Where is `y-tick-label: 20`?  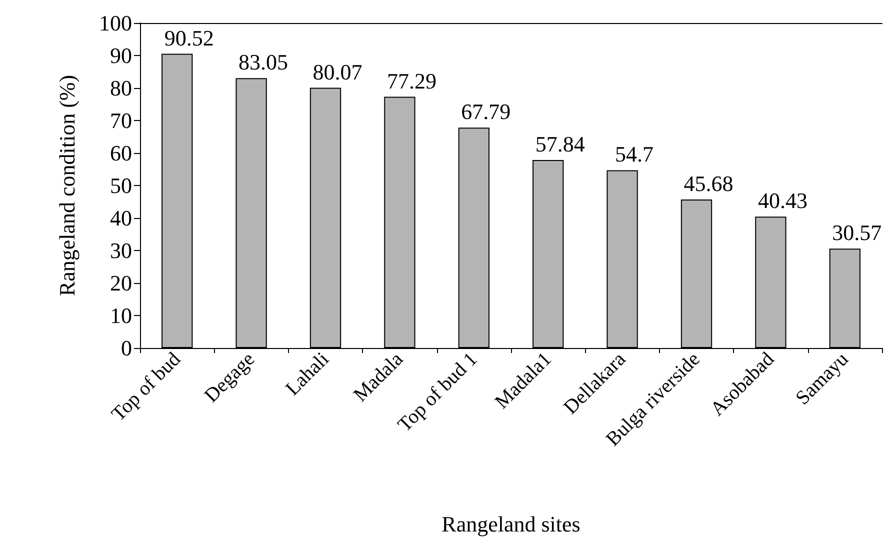
y-tick-label: 20 is located at coordinates (121, 283).